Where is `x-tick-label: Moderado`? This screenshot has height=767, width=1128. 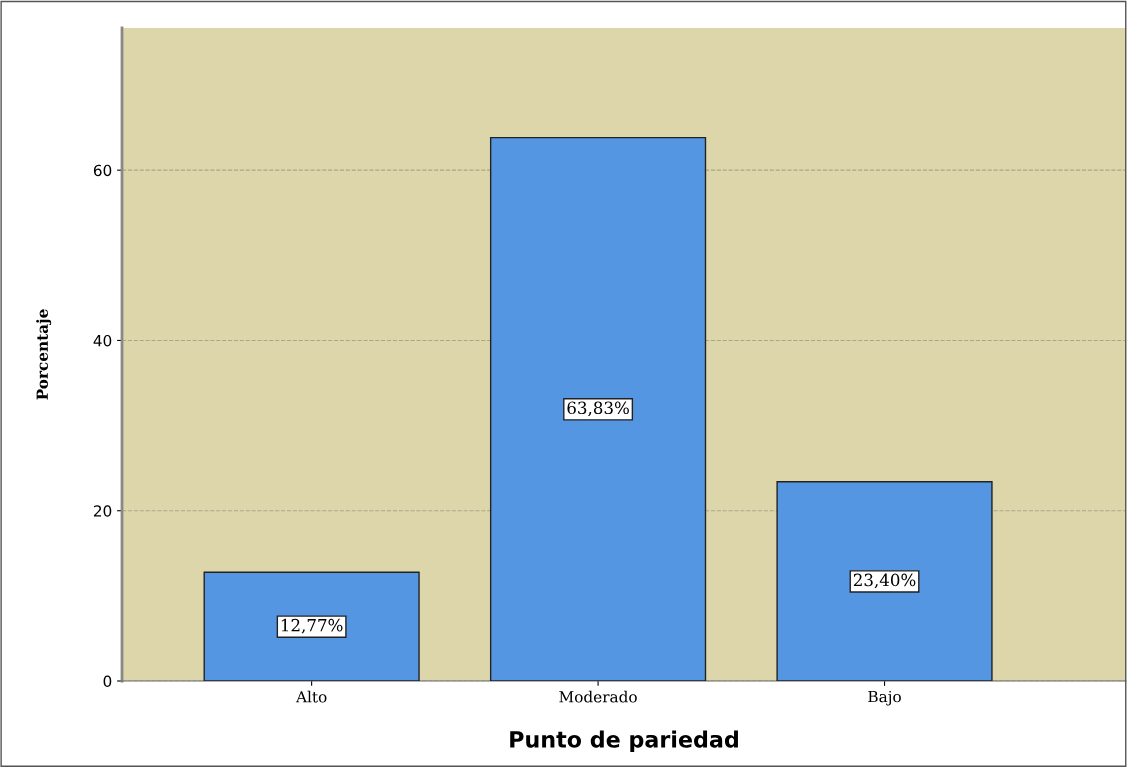 x-tick-label: Moderado is located at coordinates (598, 696).